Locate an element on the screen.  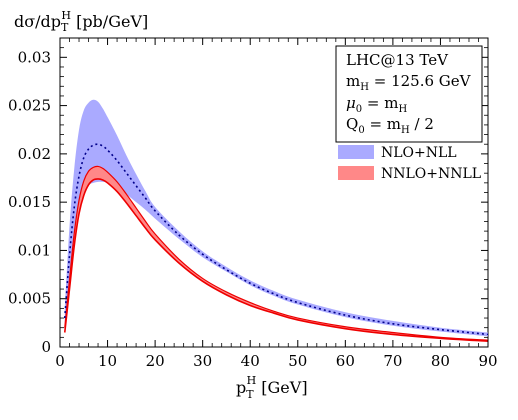
y-tick-label: 0.03 is located at coordinates (34, 57).